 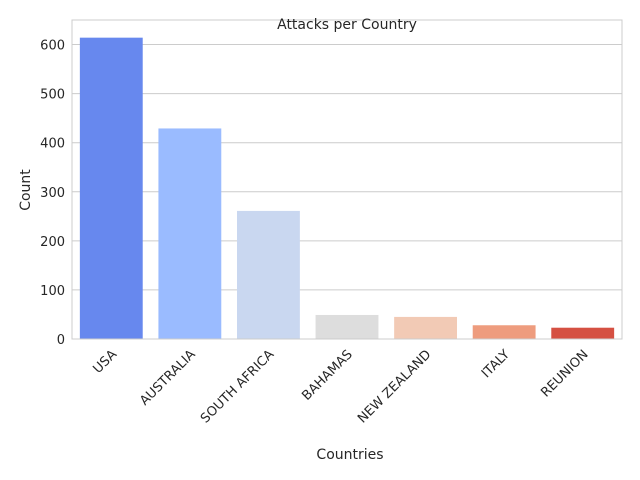 What do you see at coordinates (425, 327) in the screenshot?
I see `bar-new-zealand` at bounding box center [425, 327].